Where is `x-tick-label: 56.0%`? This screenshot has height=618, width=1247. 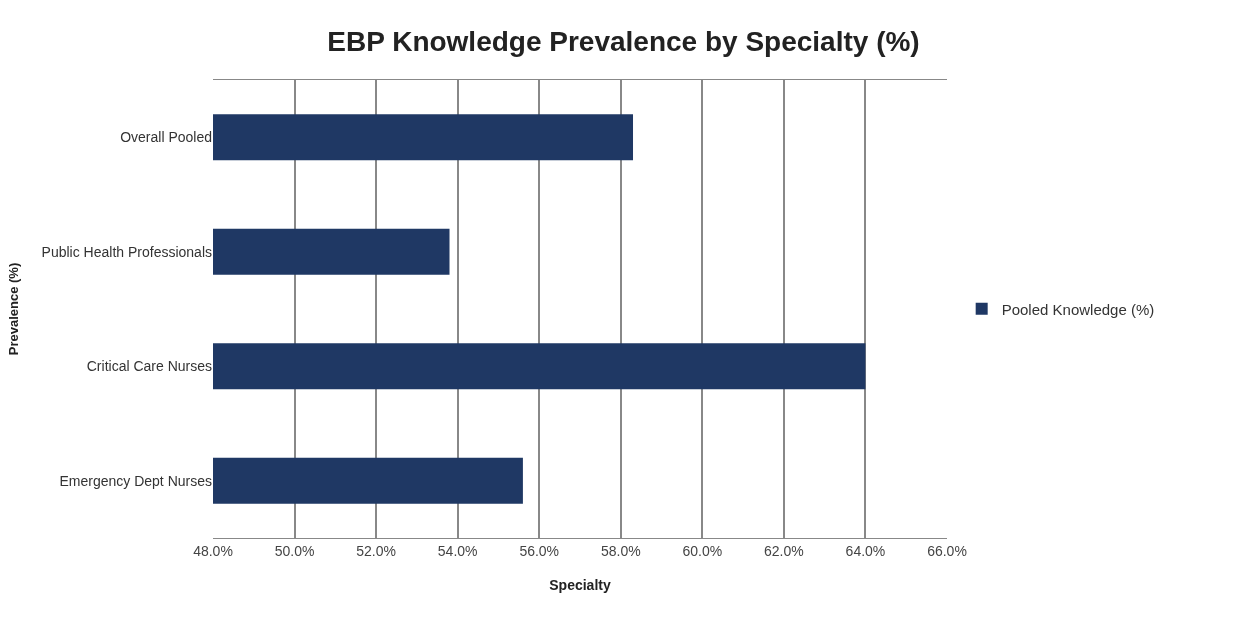
x-tick-label: 56.0% is located at coordinates (539, 550).